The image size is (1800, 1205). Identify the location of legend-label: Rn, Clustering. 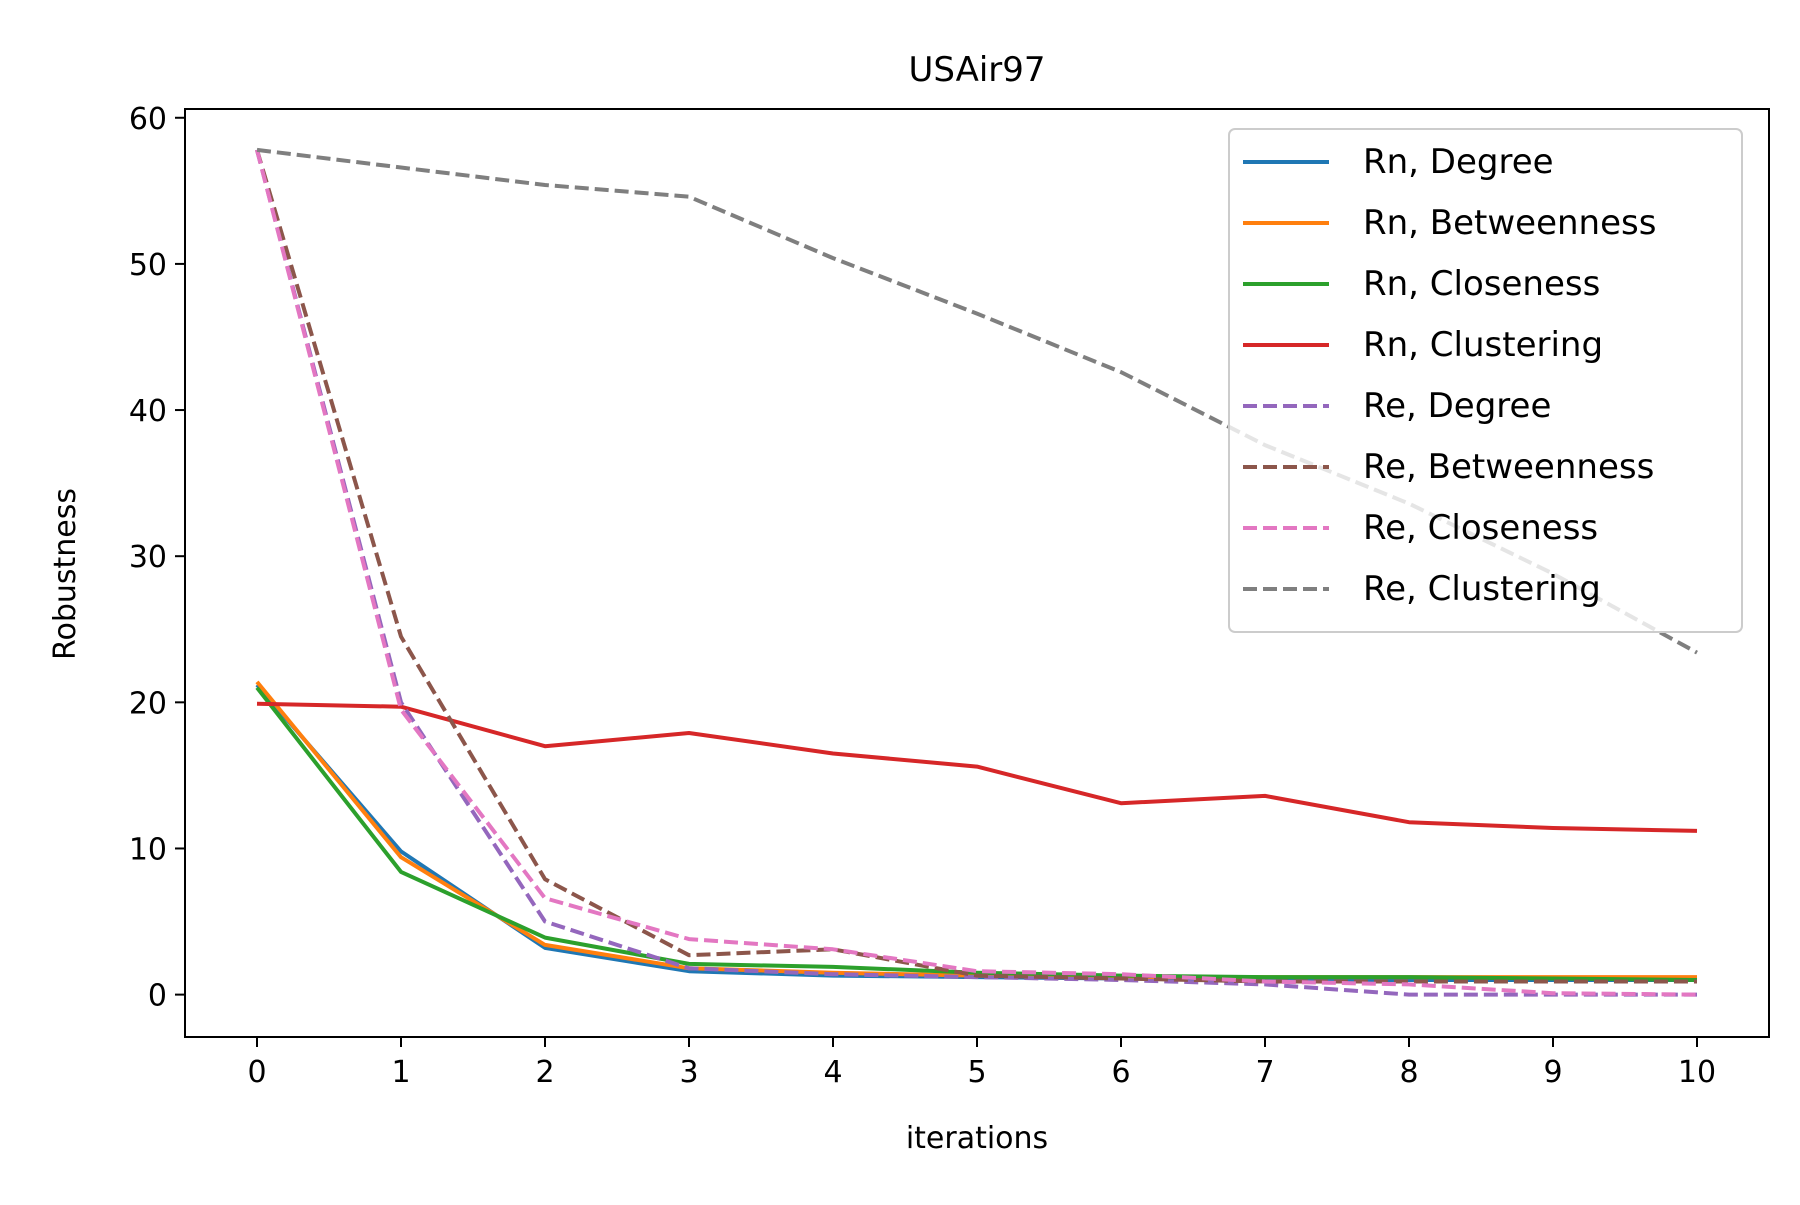
(1483, 345).